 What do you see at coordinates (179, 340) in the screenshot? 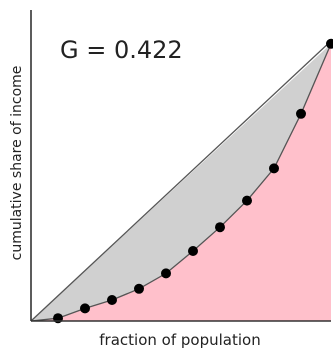
I see `x-axis-label: fraction of population` at bounding box center [179, 340].